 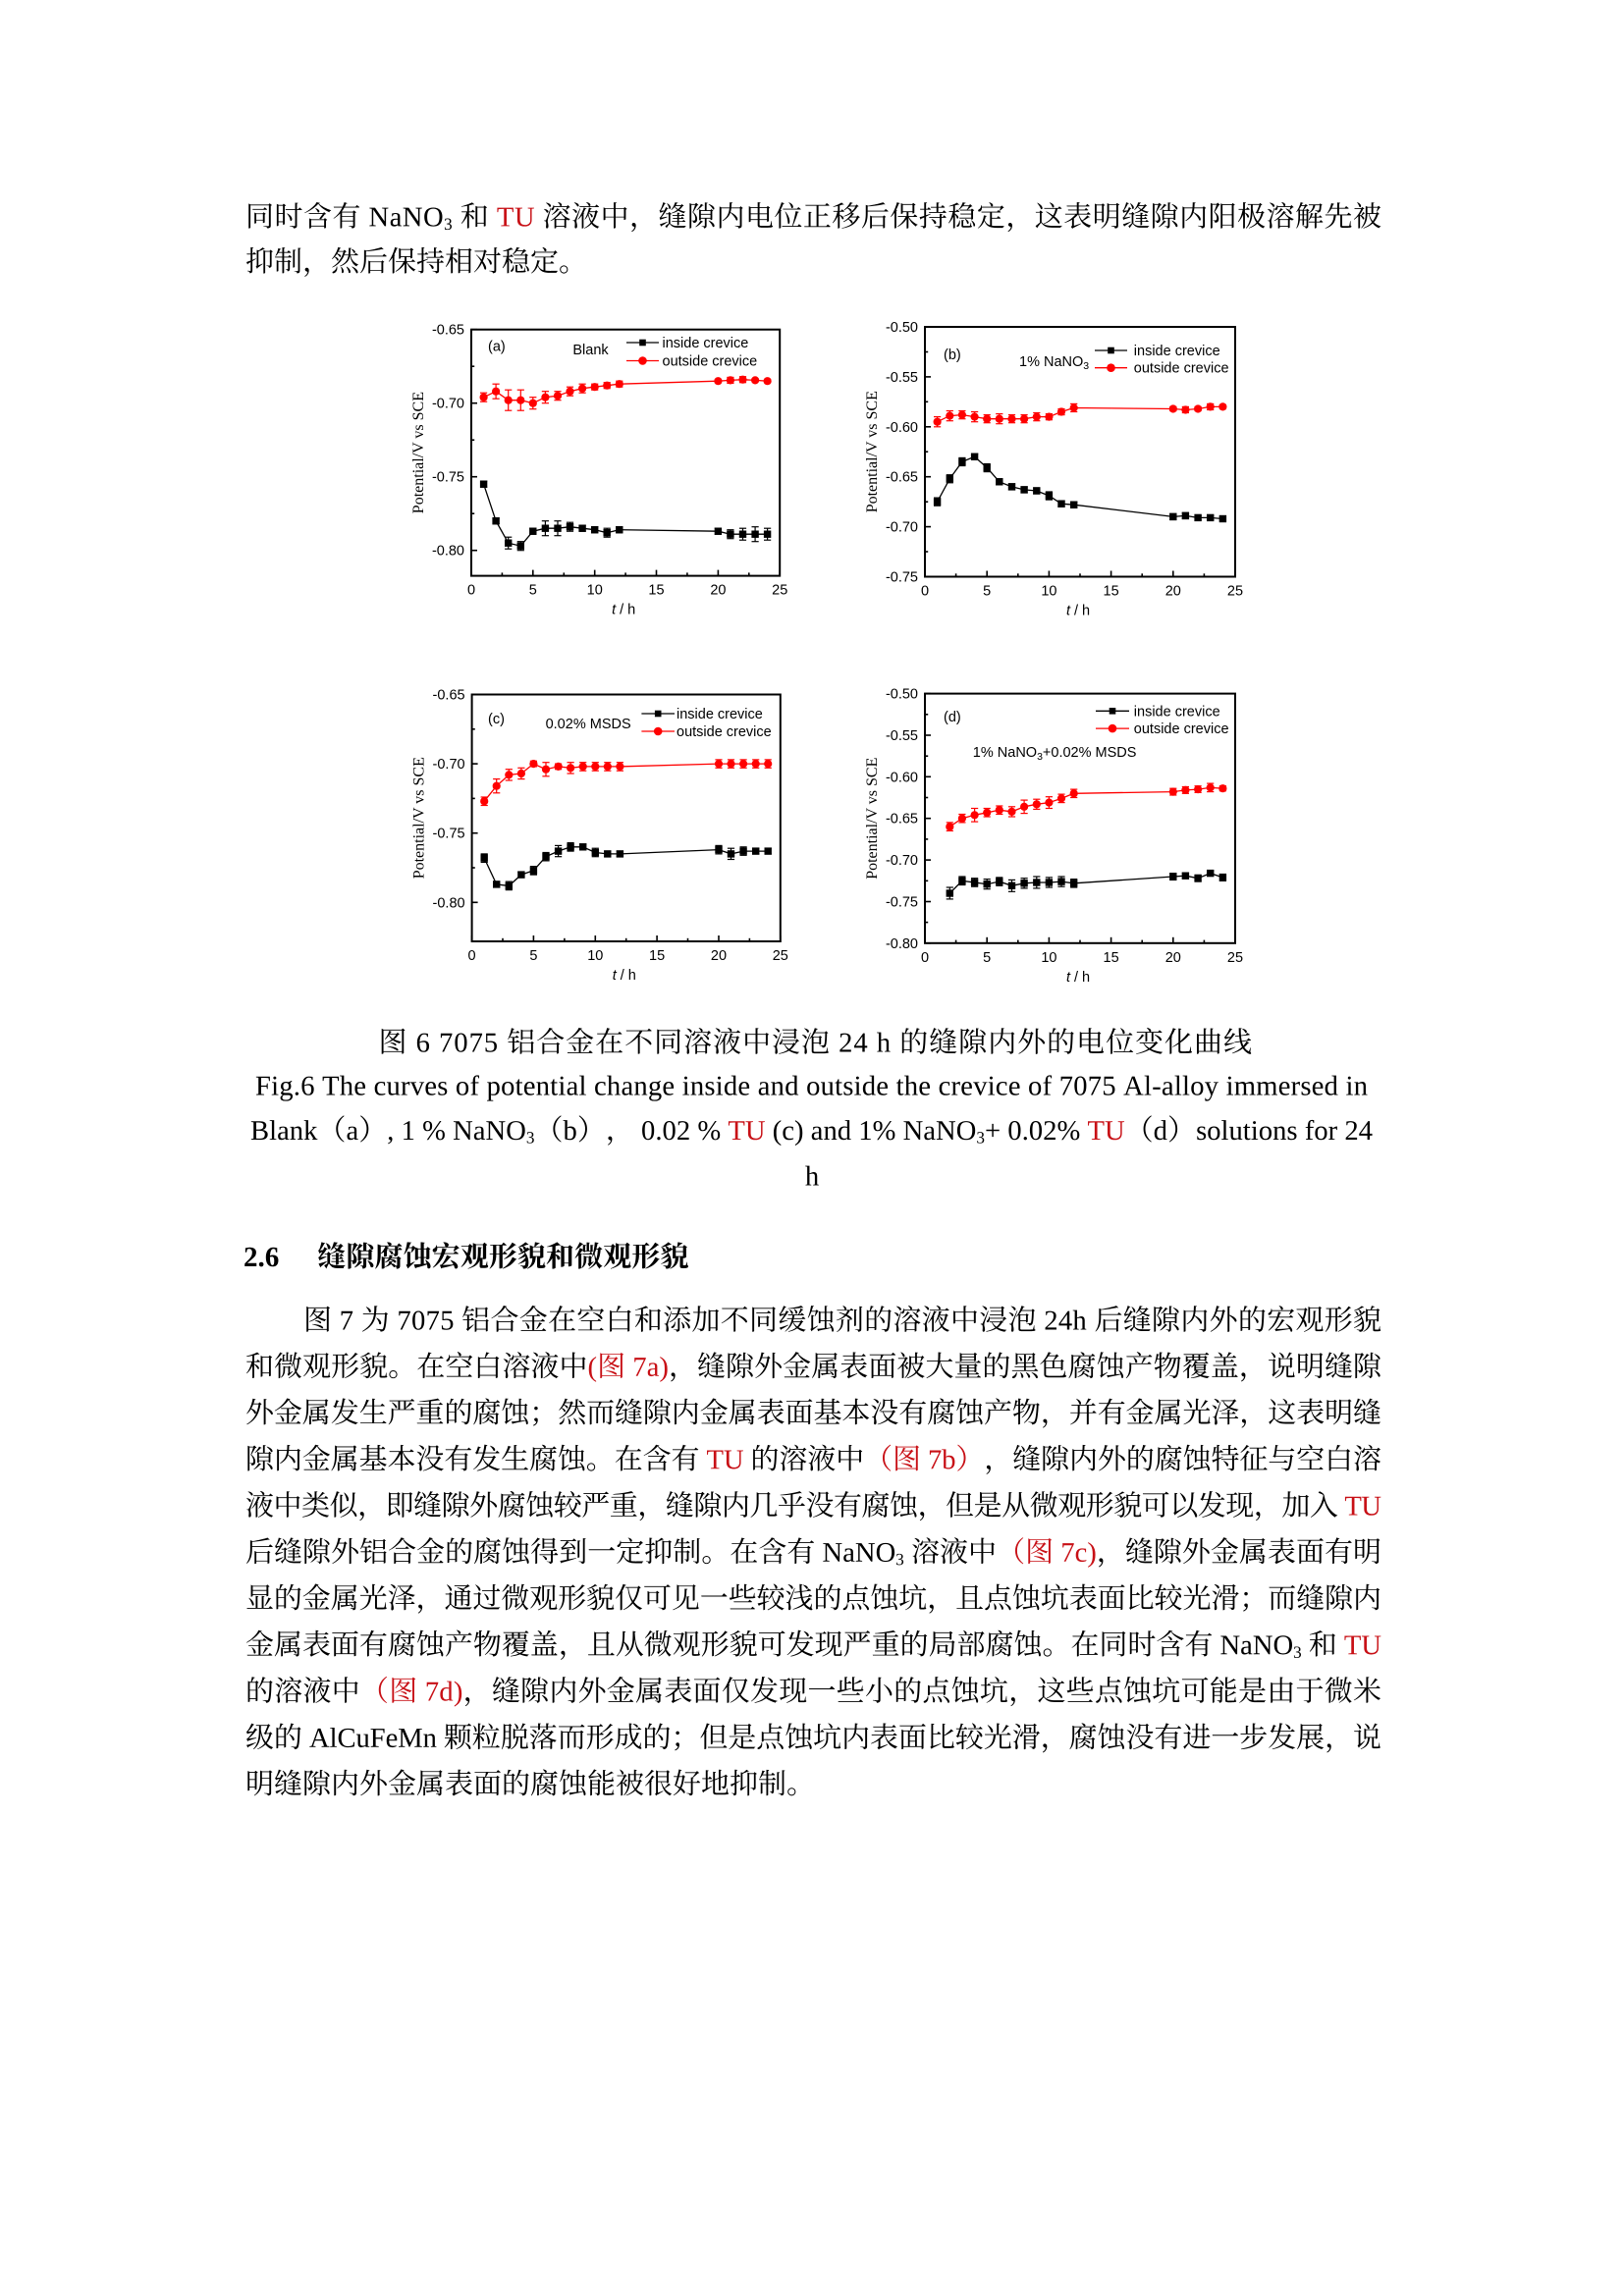 I want to click on svg-text: 1% NaNO3+0.02% MSDS, so click(x=1055, y=754).